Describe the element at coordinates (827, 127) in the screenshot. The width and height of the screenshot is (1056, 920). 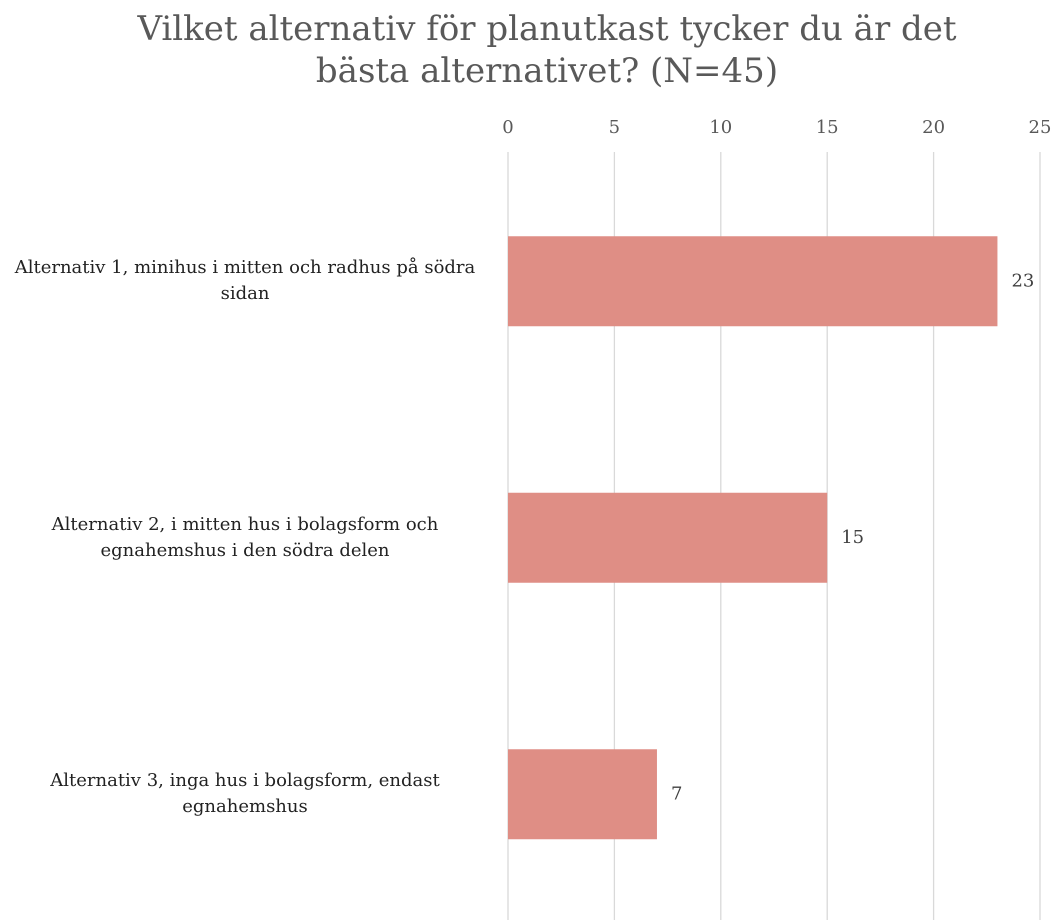
I see `x-tick-label: 15` at that location.